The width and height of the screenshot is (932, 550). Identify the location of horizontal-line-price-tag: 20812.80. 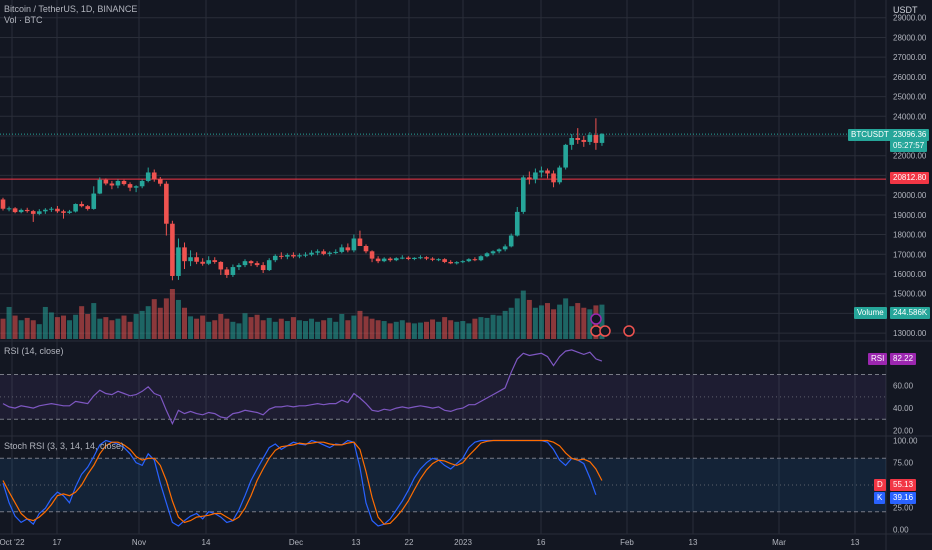
(910, 178).